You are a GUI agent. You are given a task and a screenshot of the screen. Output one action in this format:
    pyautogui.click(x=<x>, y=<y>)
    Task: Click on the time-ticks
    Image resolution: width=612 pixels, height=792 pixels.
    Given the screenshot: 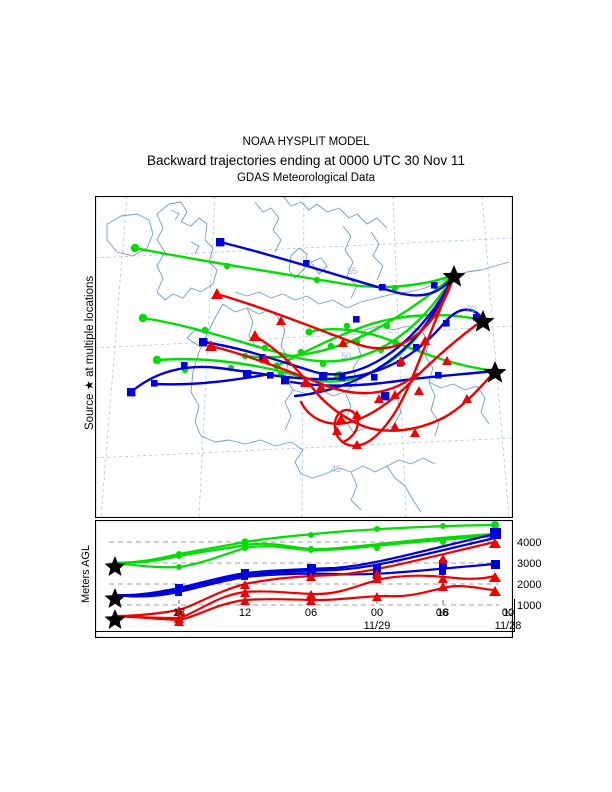 What is the action you would take?
    pyautogui.click(x=311, y=602)
    